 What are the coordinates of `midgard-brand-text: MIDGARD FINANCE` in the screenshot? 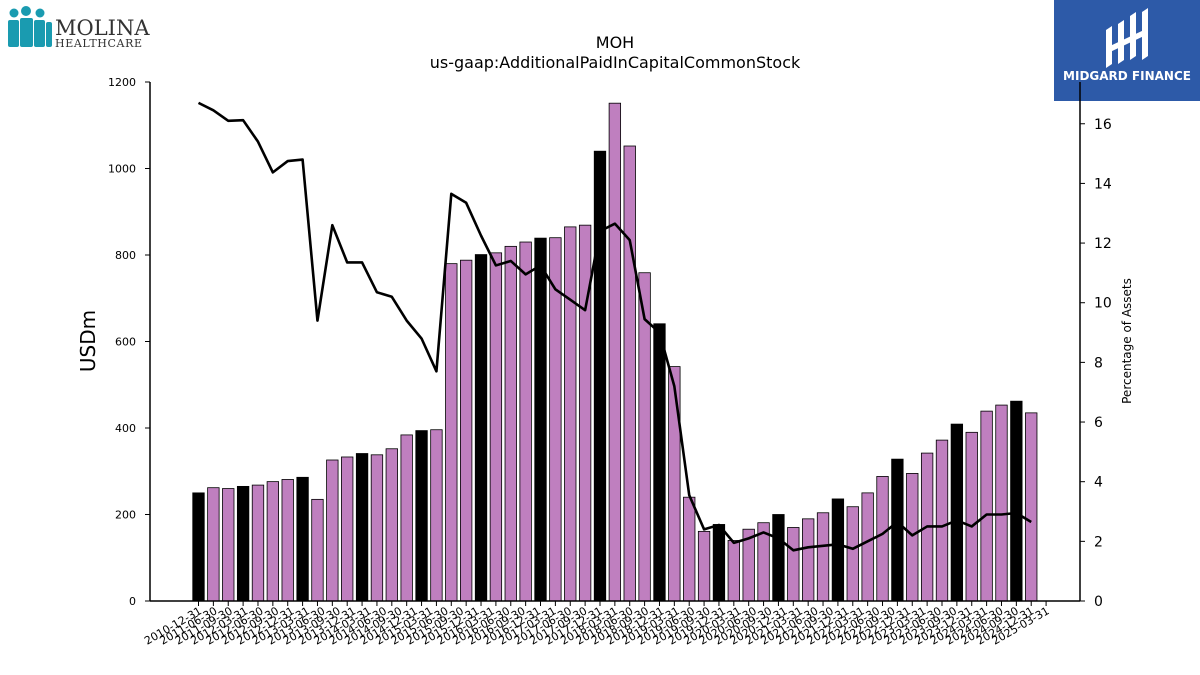 It's located at (1127, 76).